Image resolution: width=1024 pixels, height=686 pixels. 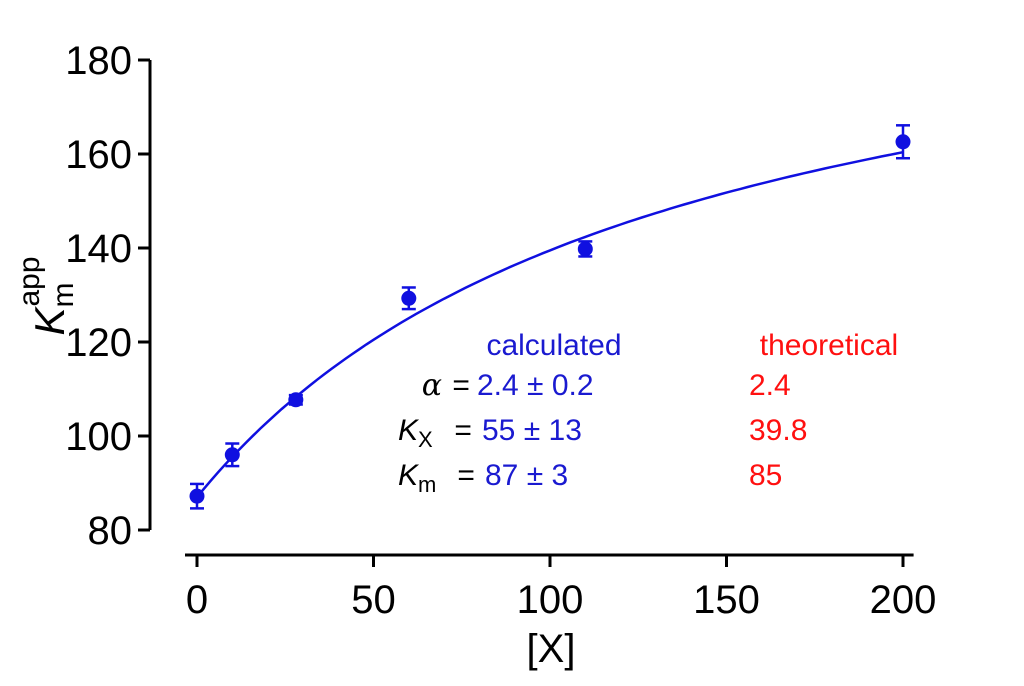 I want to click on y-tick-label: 180, so click(x=98, y=61).